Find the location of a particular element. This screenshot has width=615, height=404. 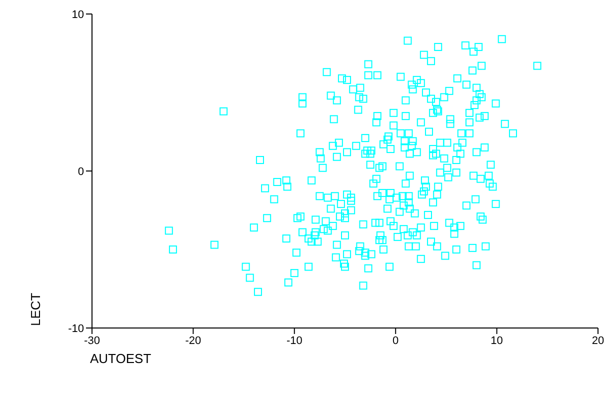

x-tick-label: -20 is located at coordinates (193, 340).